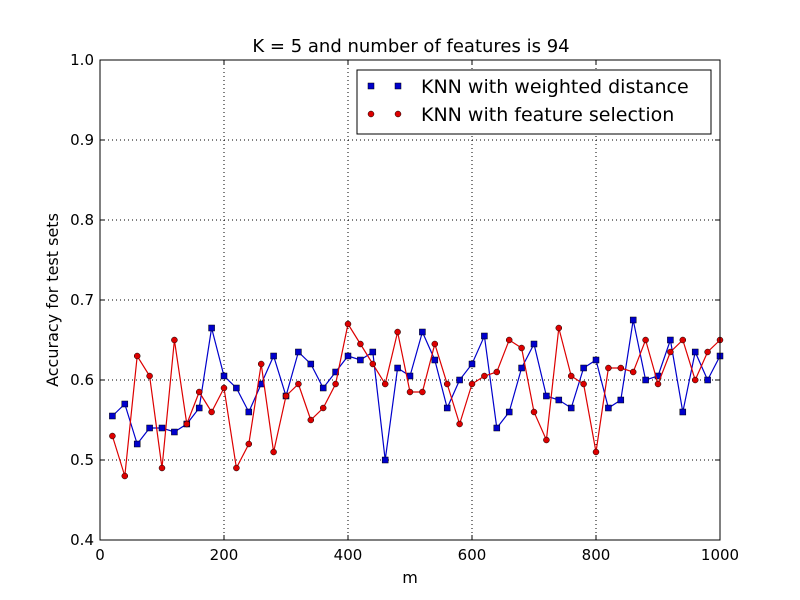 The height and width of the screenshot is (600, 800). Describe the element at coordinates (547, 115) in the screenshot. I see `legend-label: KNN with feature selection` at that location.